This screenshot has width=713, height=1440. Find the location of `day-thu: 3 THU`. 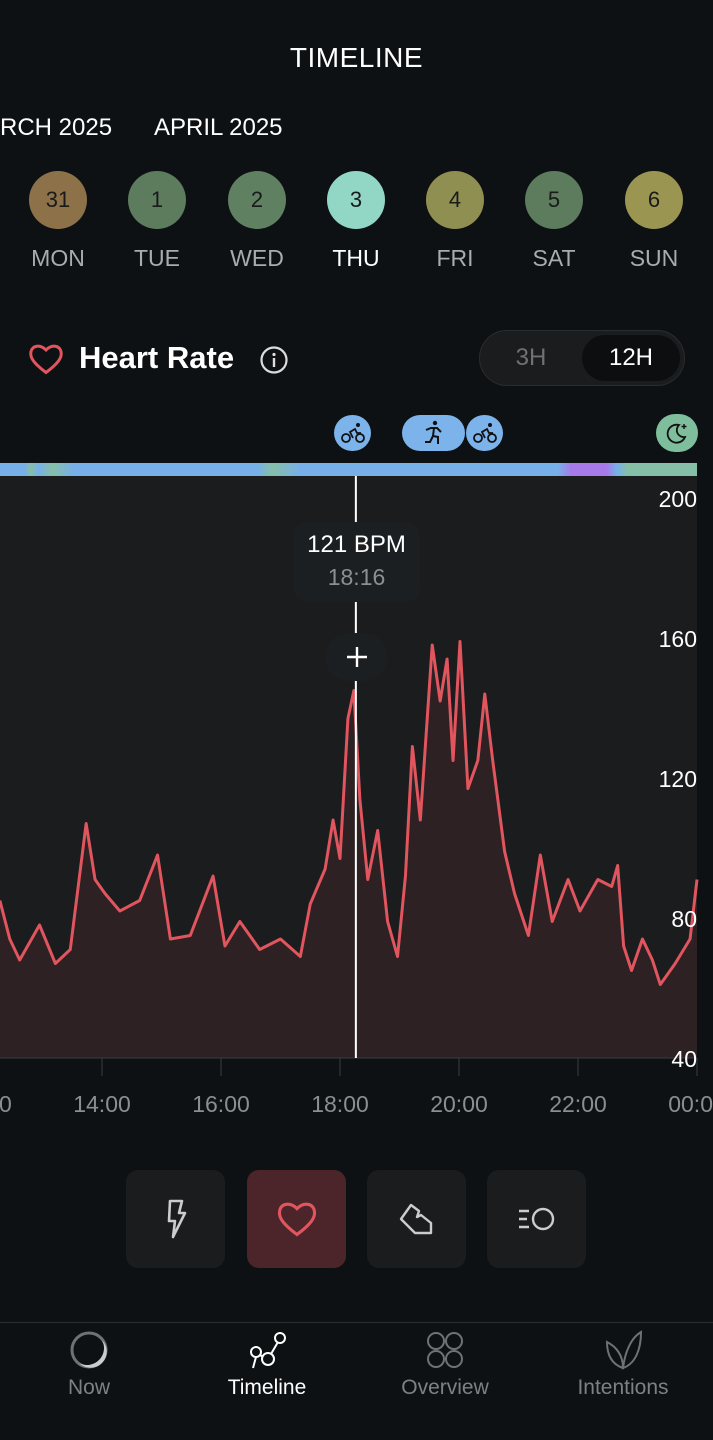

day-thu: 3 THU is located at coordinates (356, 221).